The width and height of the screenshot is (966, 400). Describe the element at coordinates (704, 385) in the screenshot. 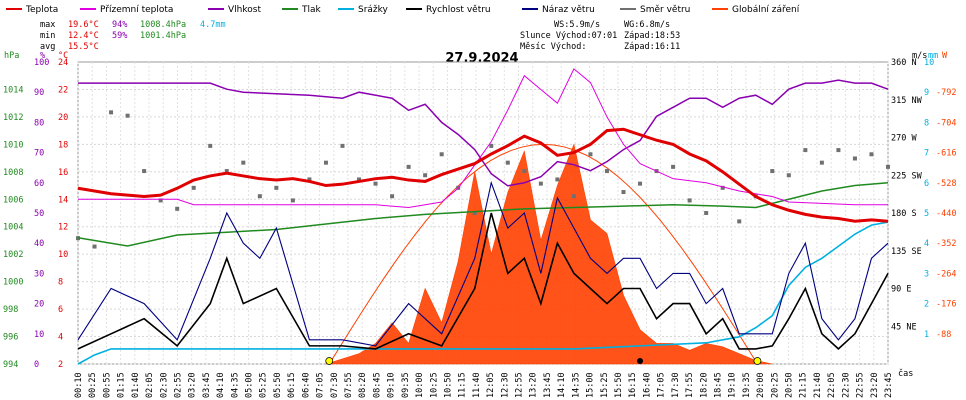

I see `x-label-44: 18:20` at that location.